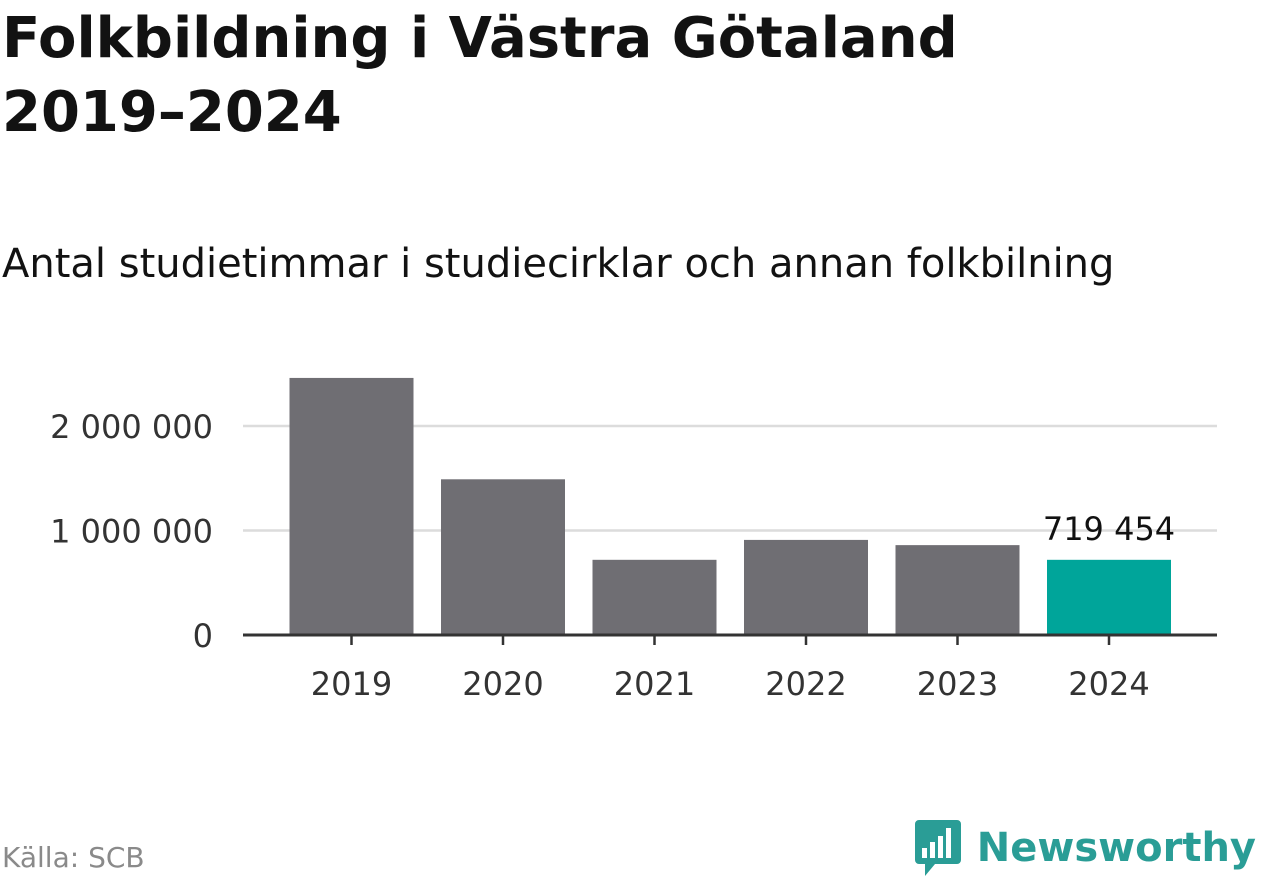  I want to click on axes, so click(730, 639).